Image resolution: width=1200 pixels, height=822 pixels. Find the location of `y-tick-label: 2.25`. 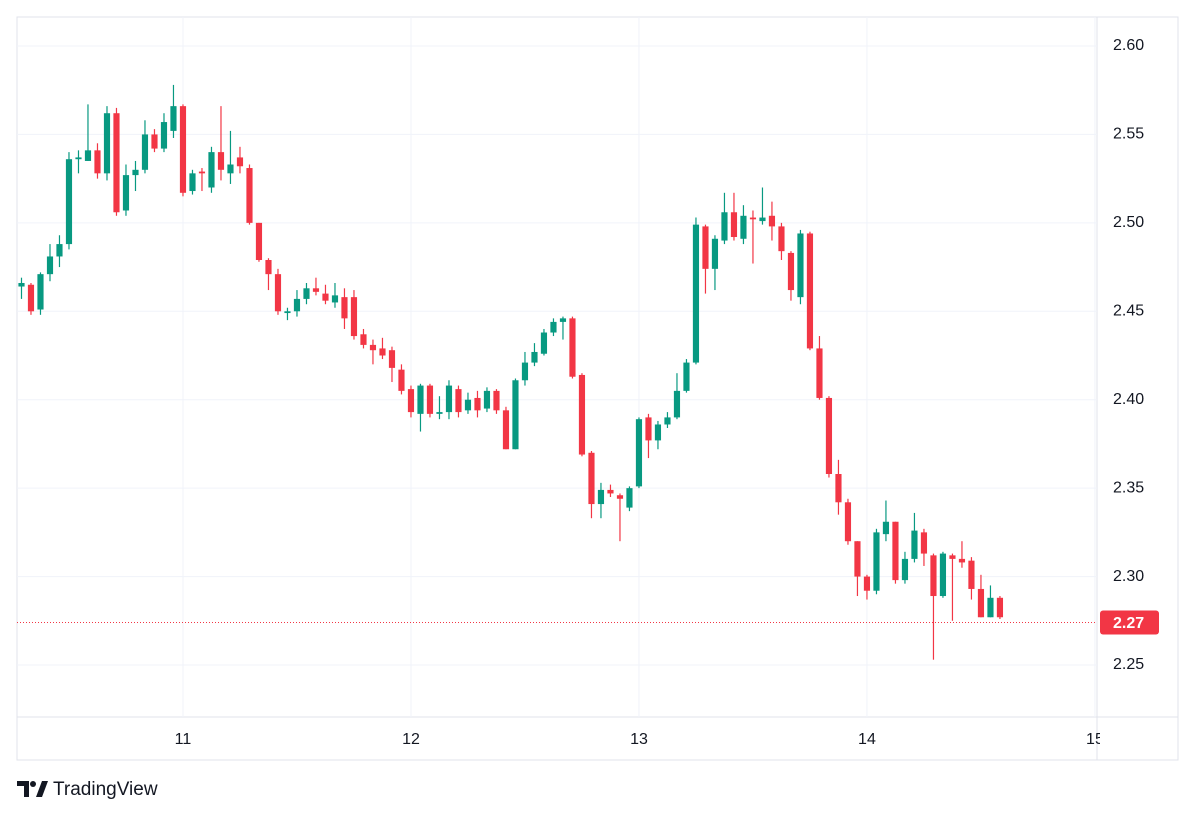

y-tick-label: 2.25 is located at coordinates (1128, 664).